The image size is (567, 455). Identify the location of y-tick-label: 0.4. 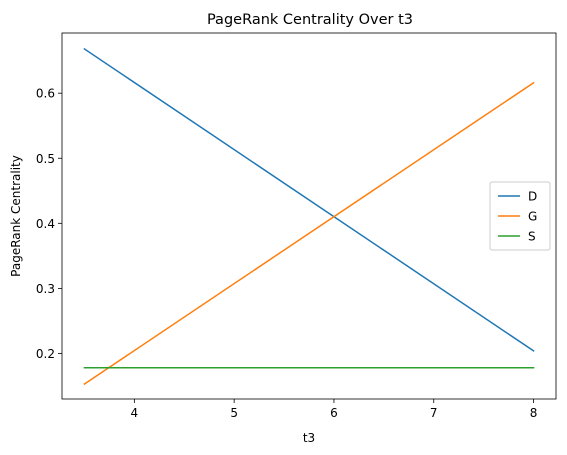
(45, 224).